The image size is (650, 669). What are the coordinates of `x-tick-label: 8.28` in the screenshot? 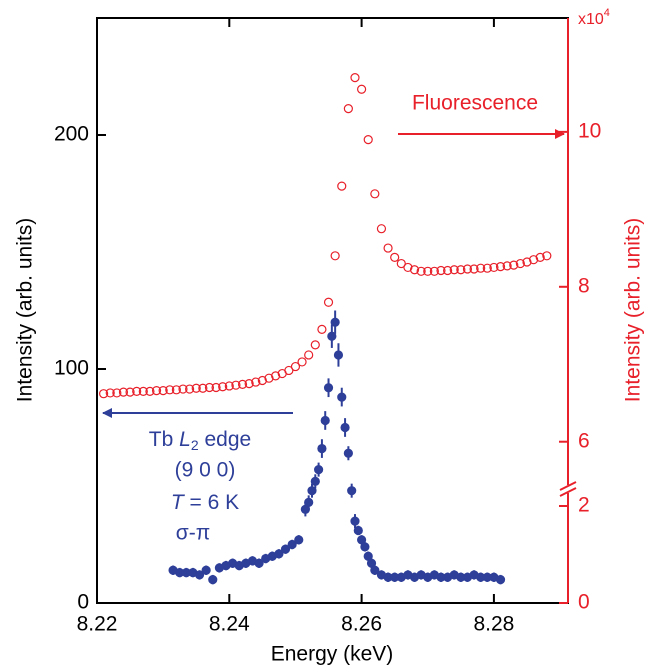 It's located at (493, 624).